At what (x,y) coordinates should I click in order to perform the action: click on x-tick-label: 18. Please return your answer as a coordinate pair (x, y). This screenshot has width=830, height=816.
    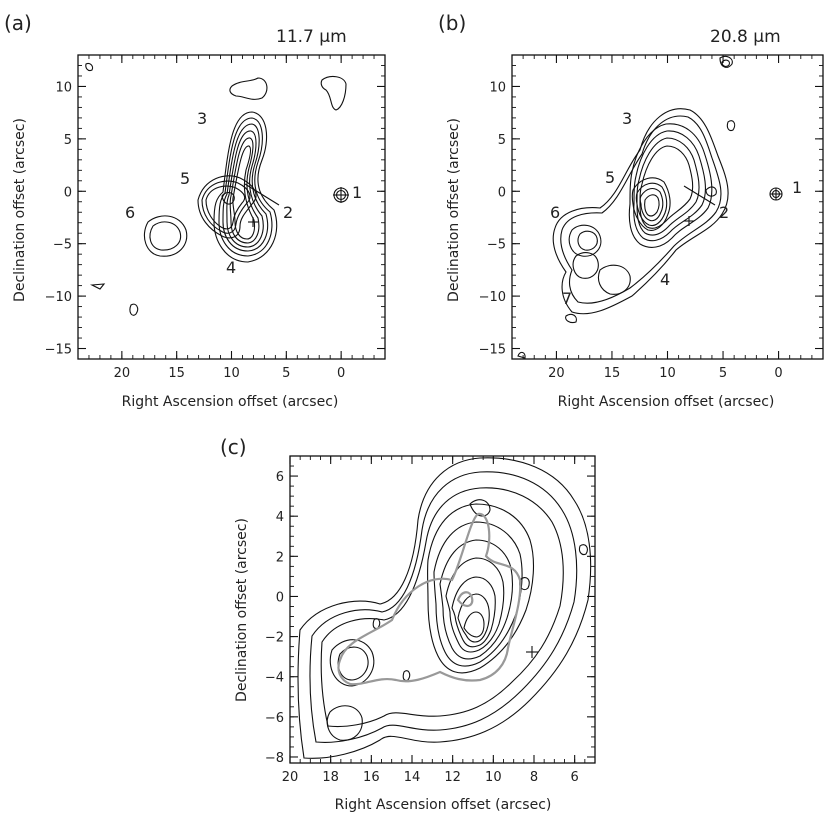
    Looking at the image, I should click on (330, 777).